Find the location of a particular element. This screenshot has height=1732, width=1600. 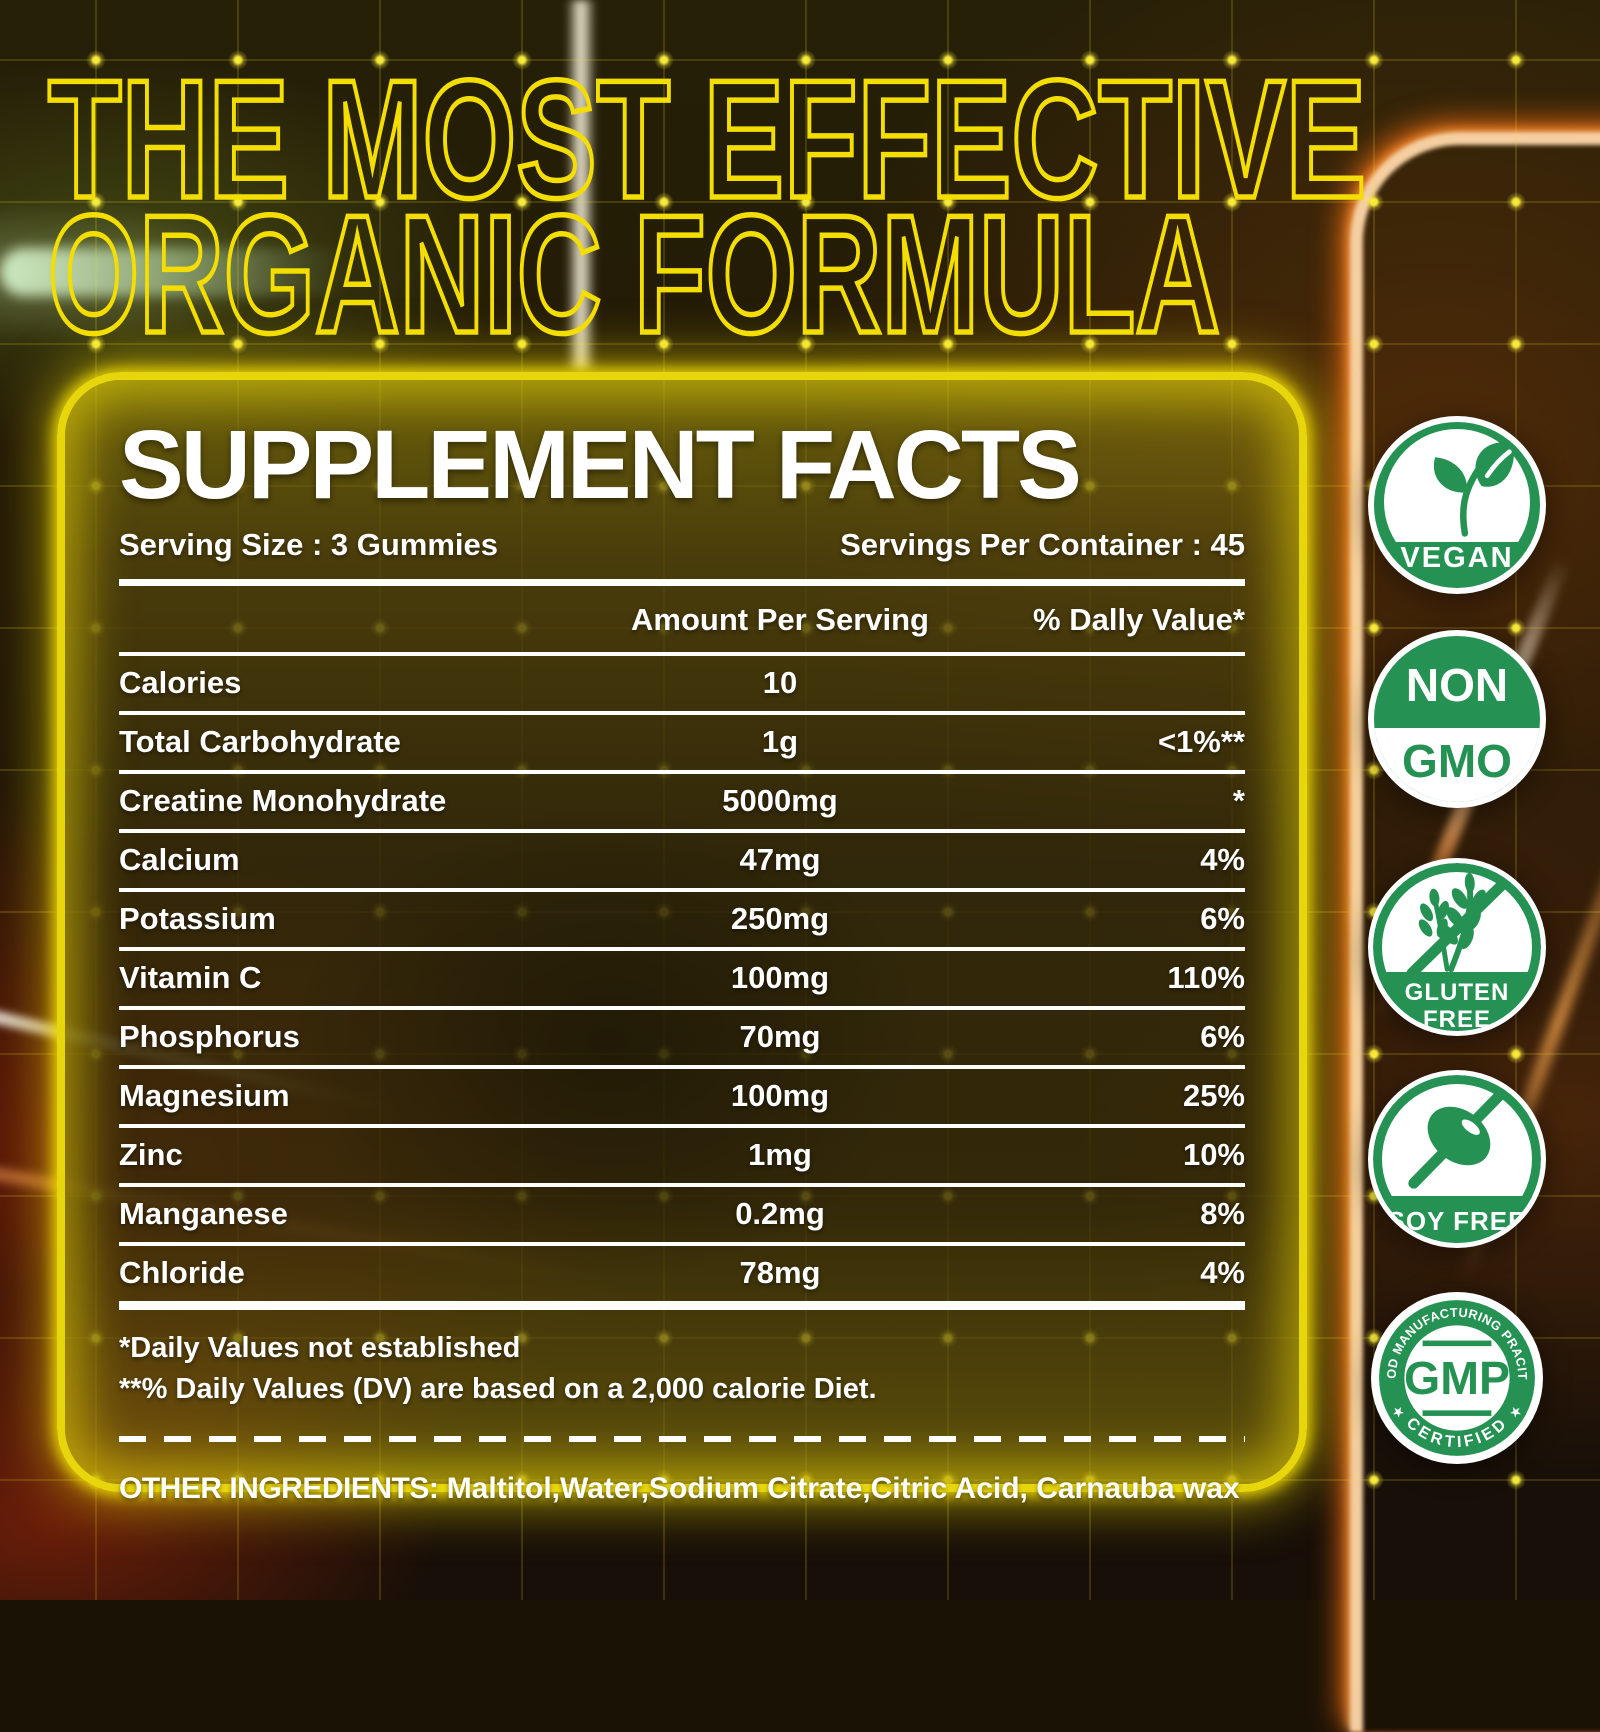

table-row-magnesium: Magnesium 100mg 25% is located at coordinates (682, 1098).